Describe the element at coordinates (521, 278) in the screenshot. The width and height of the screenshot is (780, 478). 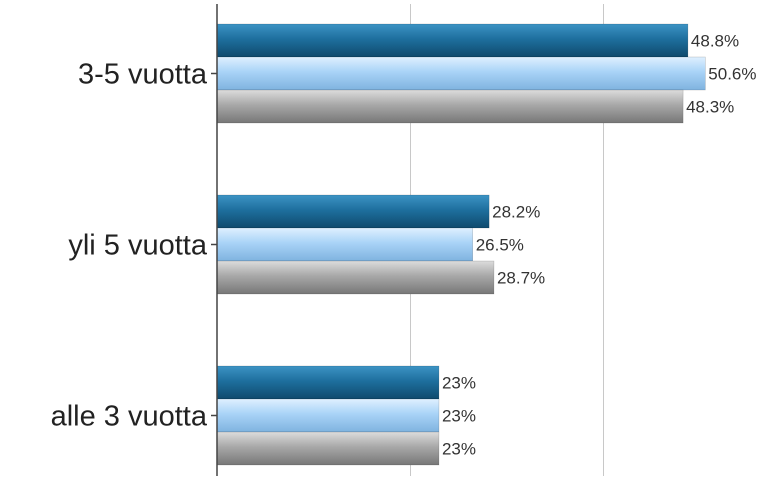
I see `data-label: 28.7%` at that location.